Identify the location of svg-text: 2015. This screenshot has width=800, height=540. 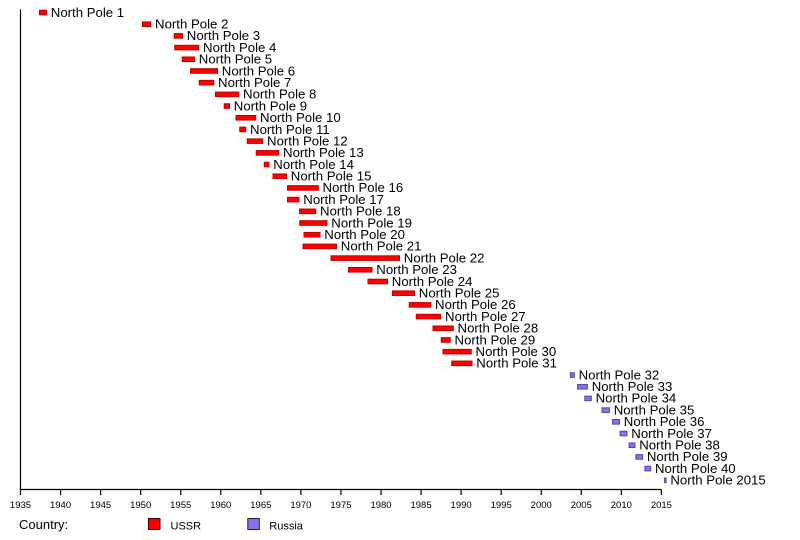
(661, 505).